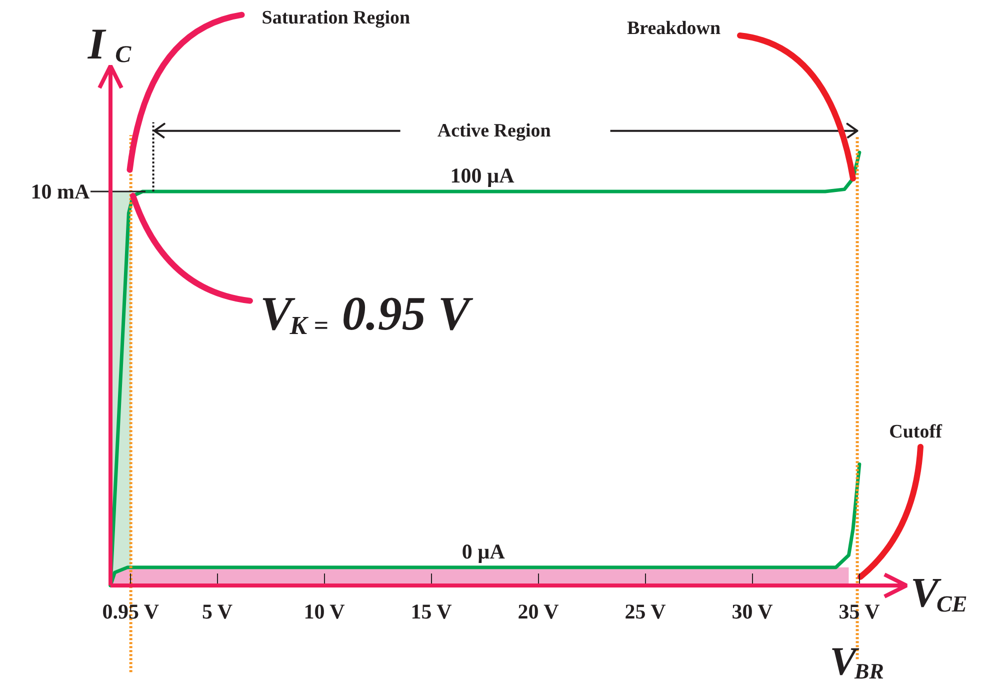 The height and width of the screenshot is (698, 984). I want to click on annotation: 10 mA, so click(60, 191).